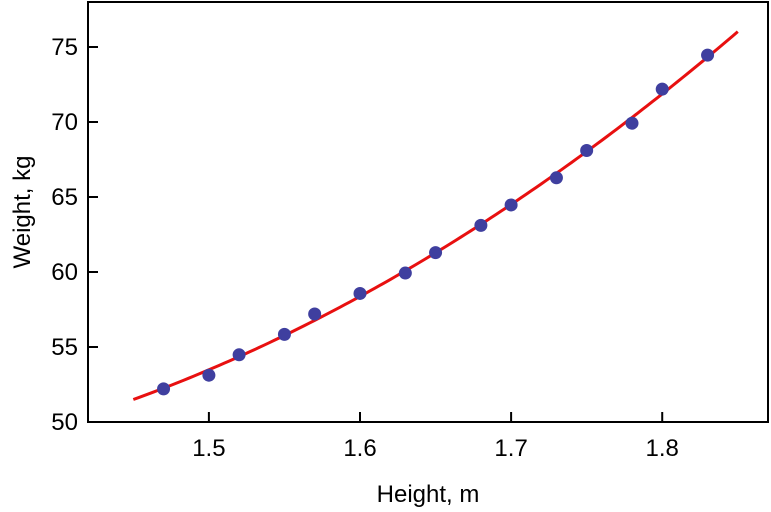 The width and height of the screenshot is (771, 512). What do you see at coordinates (64, 347) in the screenshot?
I see `y-tick-label: 55` at bounding box center [64, 347].